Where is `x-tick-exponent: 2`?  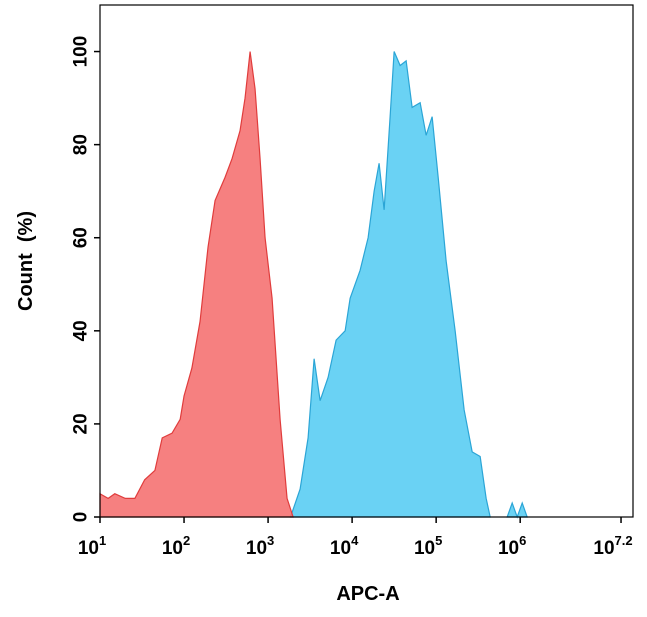 x-tick-exponent: 2 is located at coordinates (186, 540).